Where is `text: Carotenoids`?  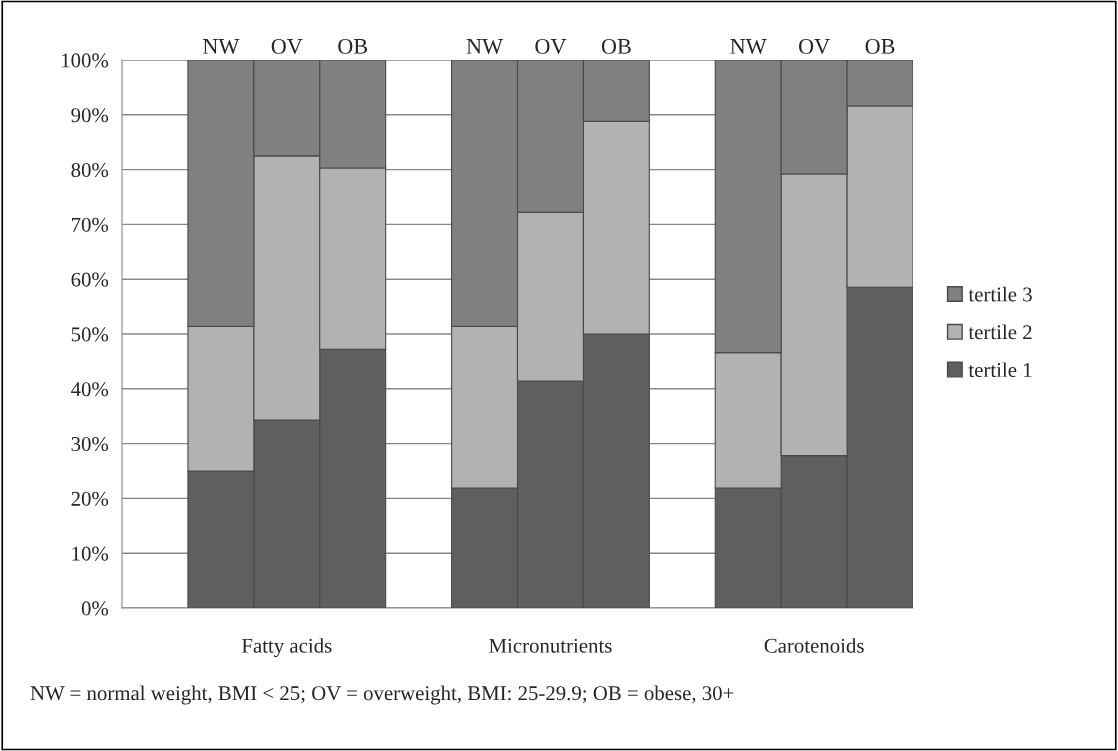
text: Carotenoids is located at coordinates (814, 645).